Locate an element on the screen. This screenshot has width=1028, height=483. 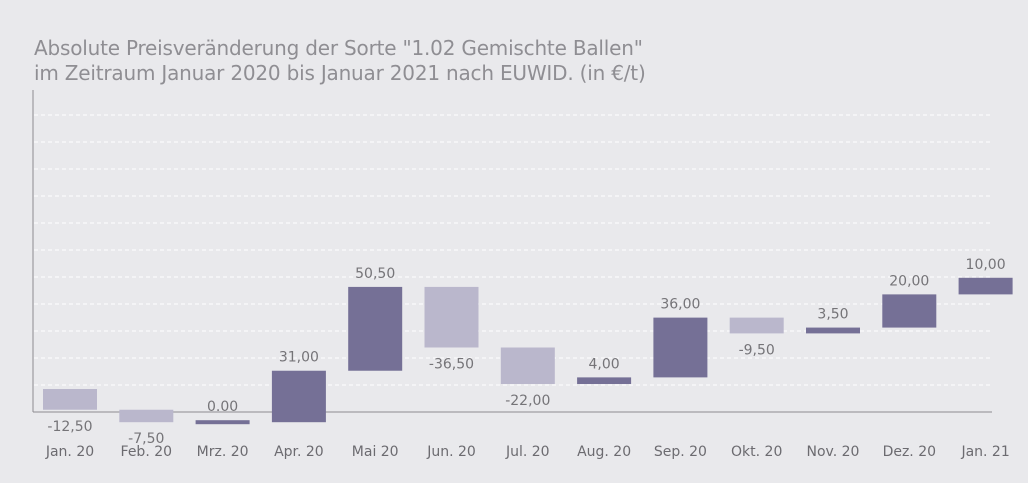
x-tick-label-4: Mai 20 is located at coordinates (375, 452).